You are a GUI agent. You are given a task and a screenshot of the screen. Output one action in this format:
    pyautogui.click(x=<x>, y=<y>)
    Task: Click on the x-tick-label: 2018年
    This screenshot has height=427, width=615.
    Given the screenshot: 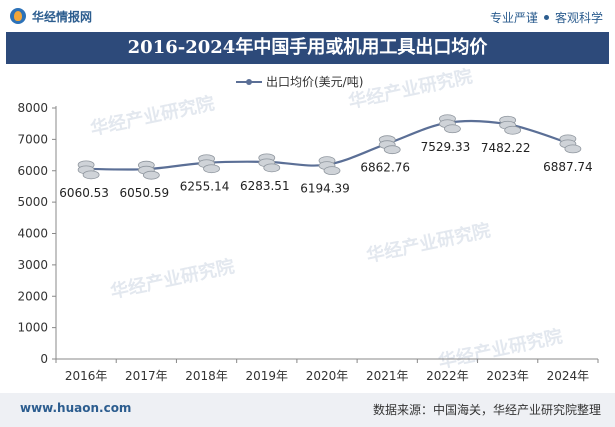 What is the action you would take?
    pyautogui.click(x=206, y=376)
    